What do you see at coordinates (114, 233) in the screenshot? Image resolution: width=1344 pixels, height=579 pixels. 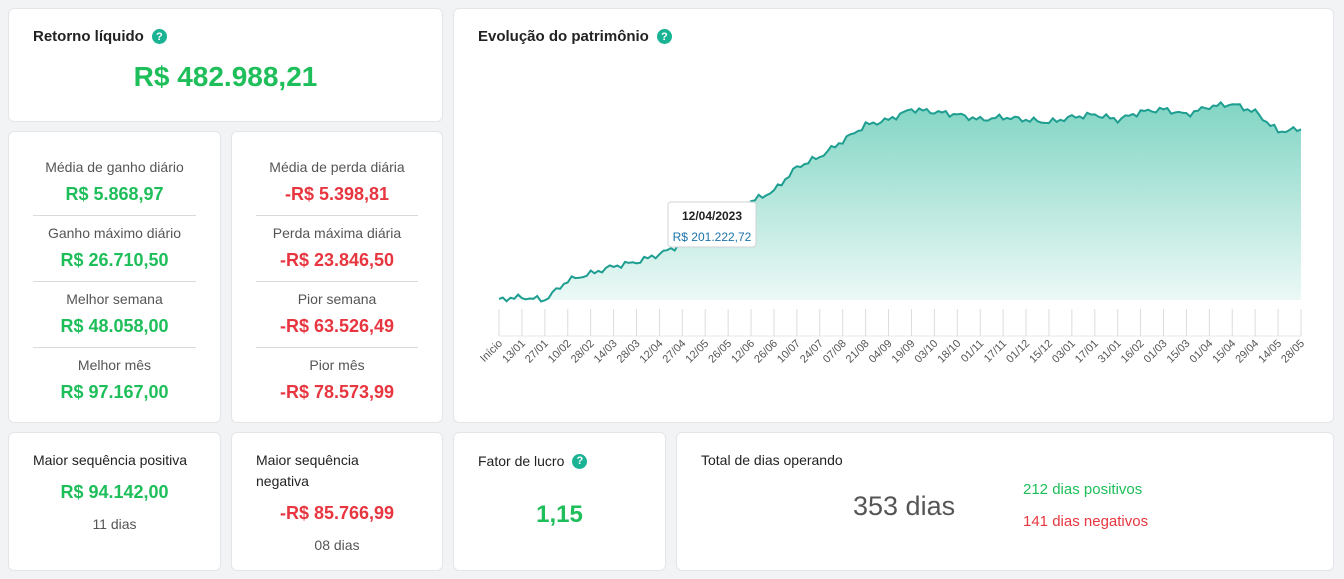 I see `stat-label: Ganho máximo diário` at bounding box center [114, 233].